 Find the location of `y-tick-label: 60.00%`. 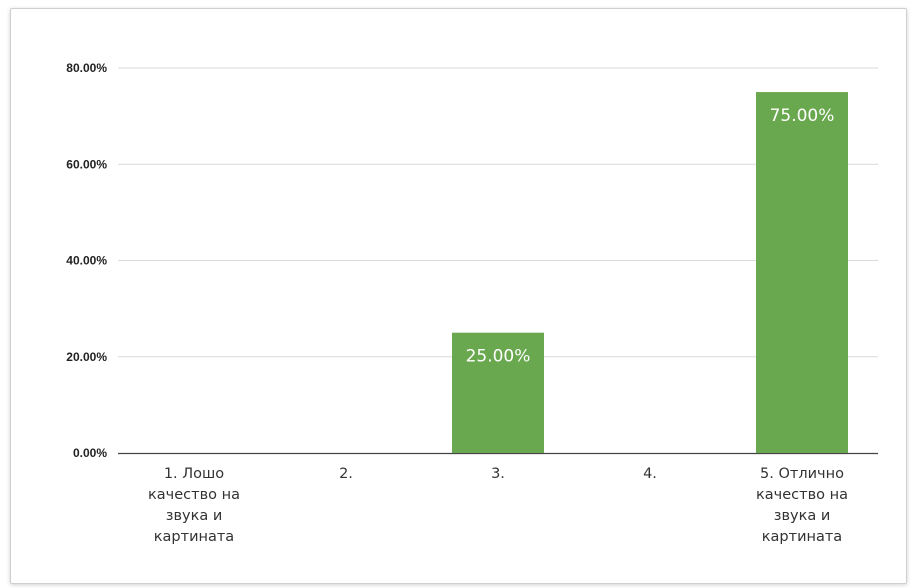

y-tick-label: 60.00% is located at coordinates (86, 164).